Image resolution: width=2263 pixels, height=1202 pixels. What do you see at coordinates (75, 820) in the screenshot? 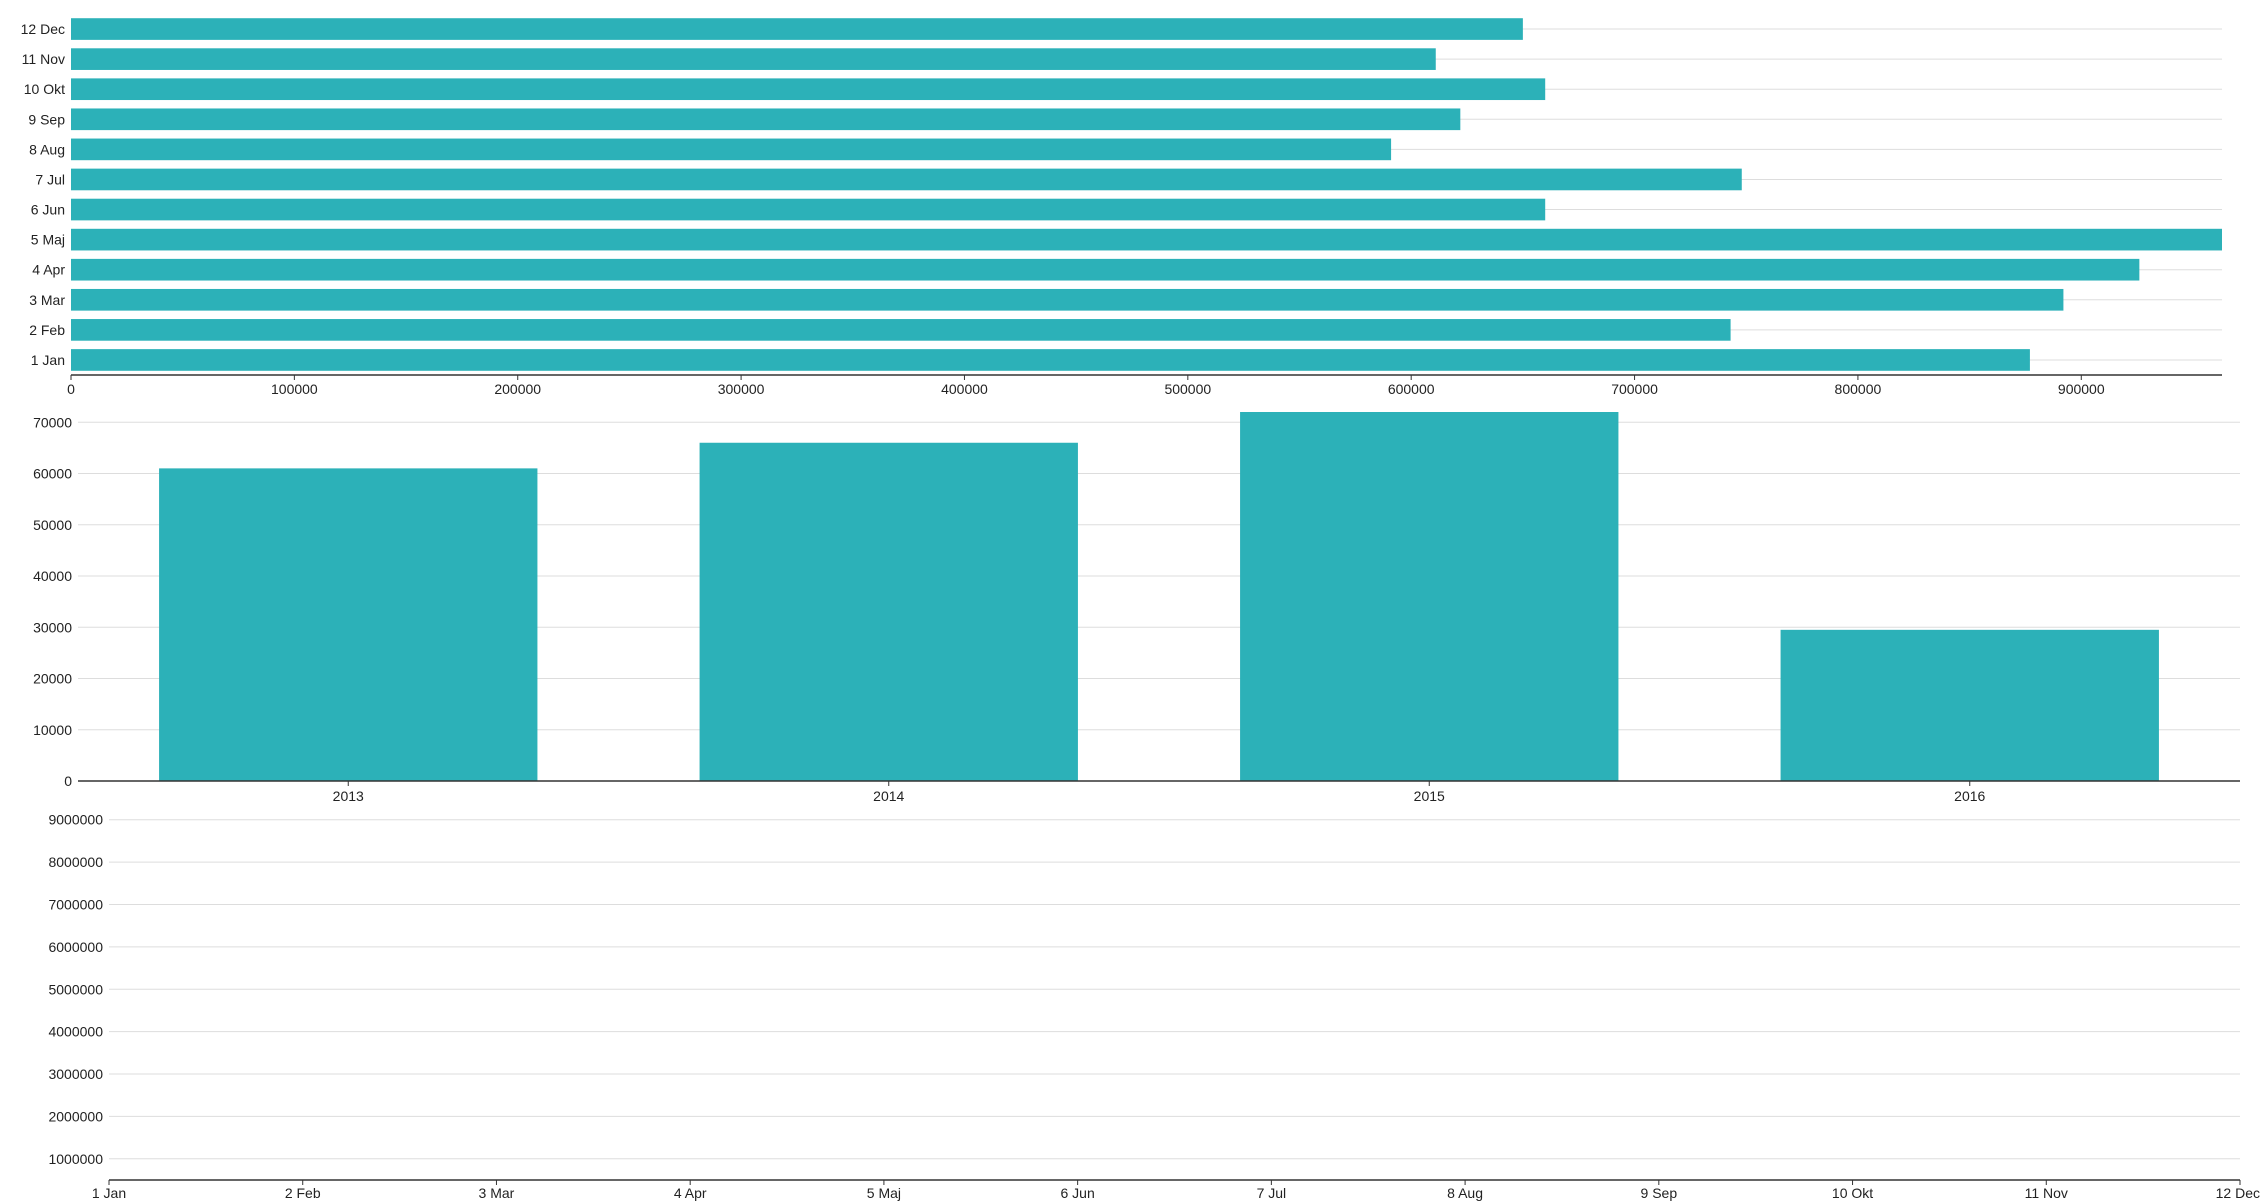
I see `y-tick-label: 9000000` at bounding box center [75, 820].